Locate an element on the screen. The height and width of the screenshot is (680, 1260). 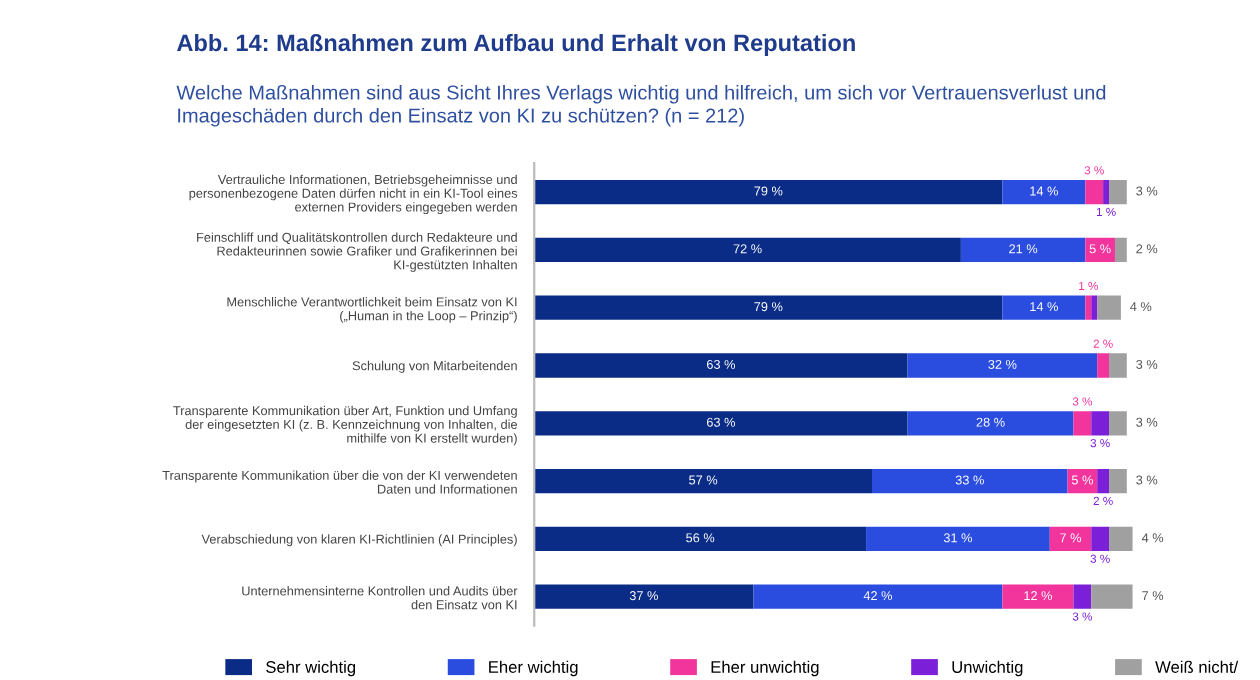
legend-label: Eher wichtig is located at coordinates (533, 668).